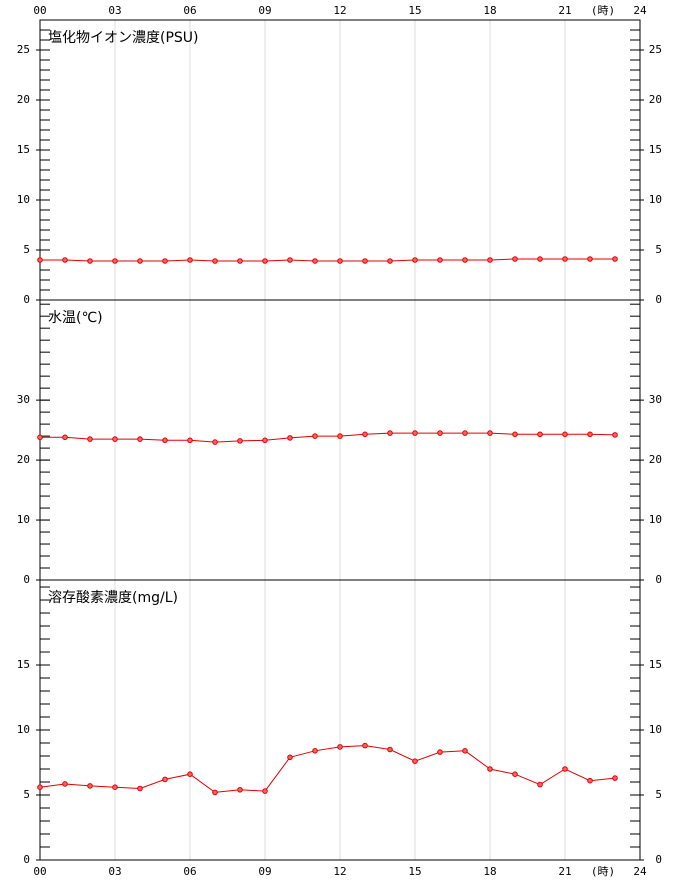 The height and width of the screenshot is (880, 680). What do you see at coordinates (113, 598) in the screenshot?
I see `panel-title: 溶存酸素濃度(mg/L)` at bounding box center [113, 598].